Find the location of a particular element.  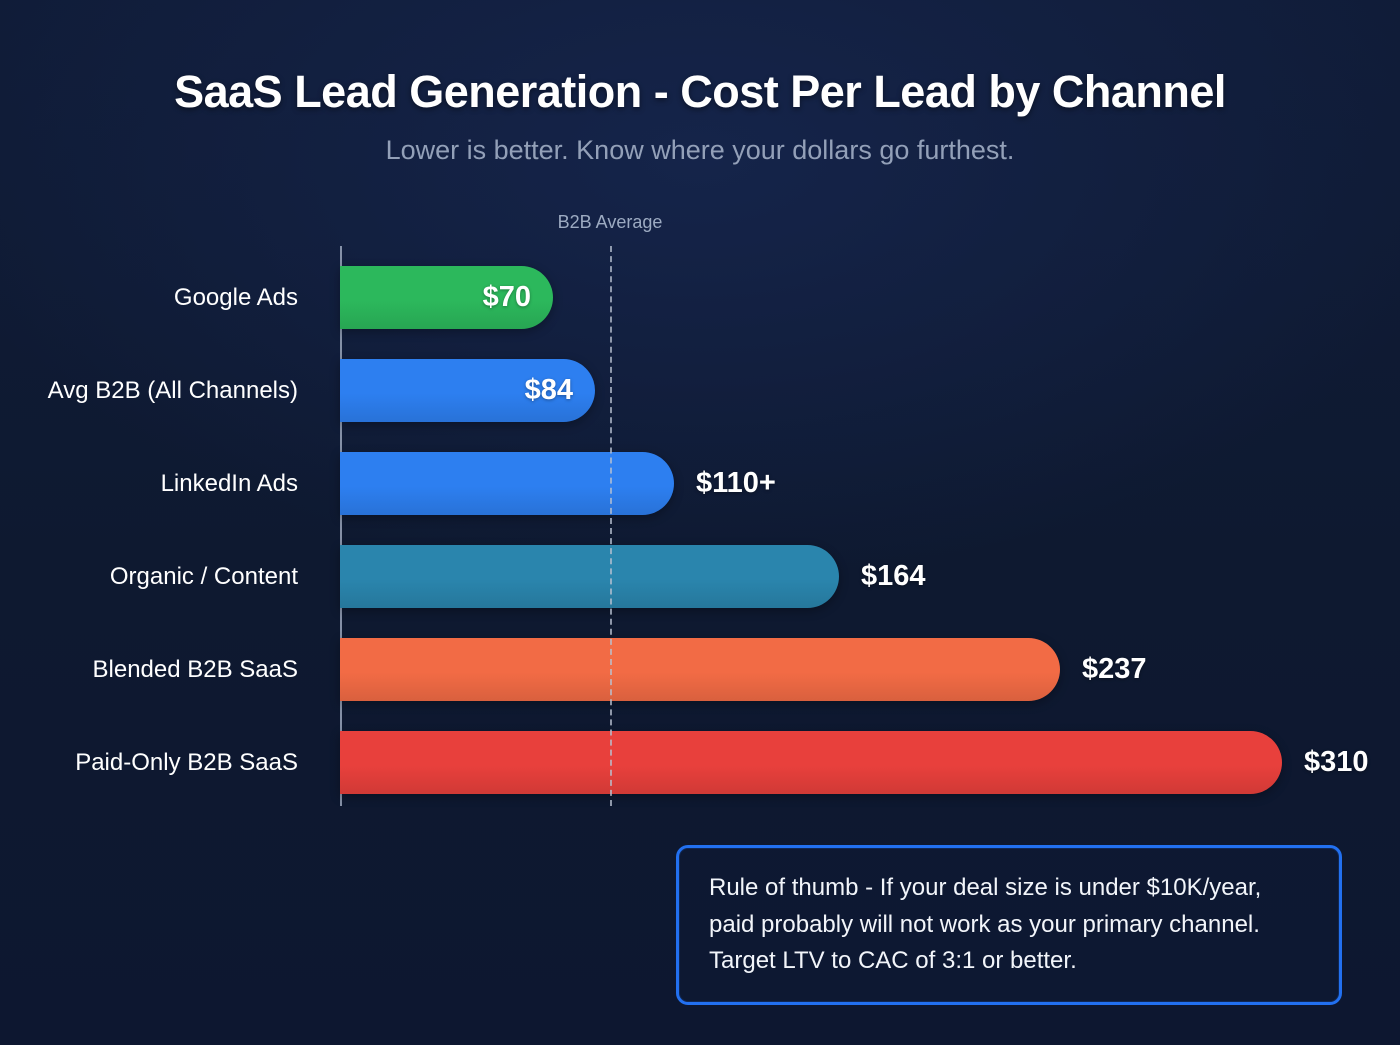

bar-value-label: $110+ is located at coordinates (736, 483).